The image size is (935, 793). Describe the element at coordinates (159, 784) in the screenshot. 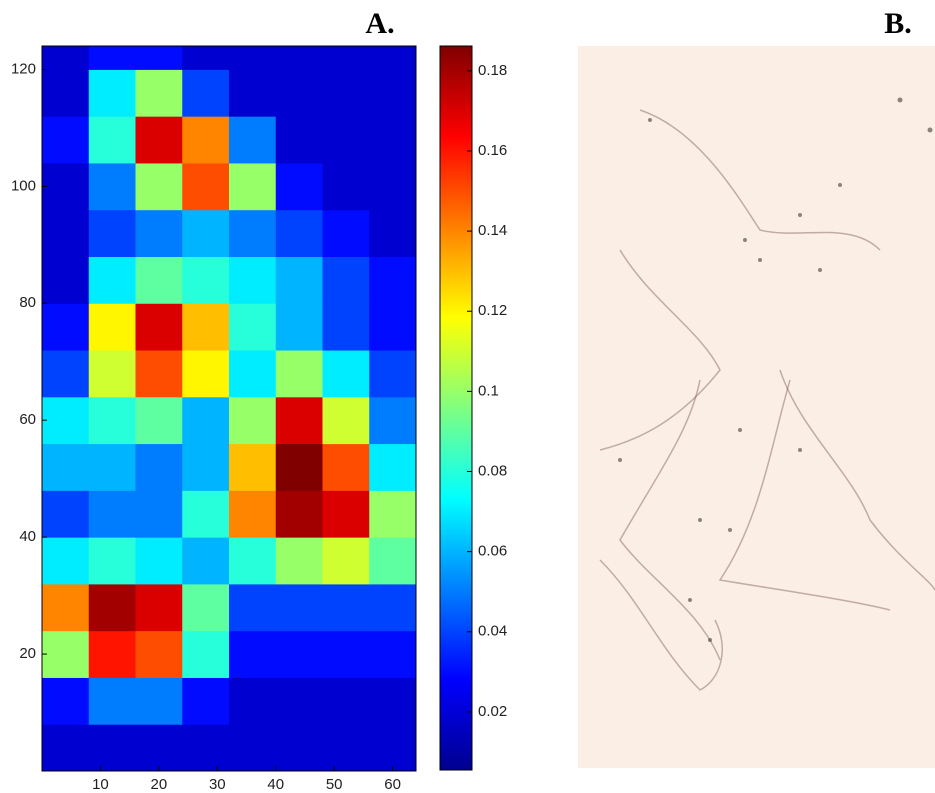

I see `x-tick-label: 20` at that location.